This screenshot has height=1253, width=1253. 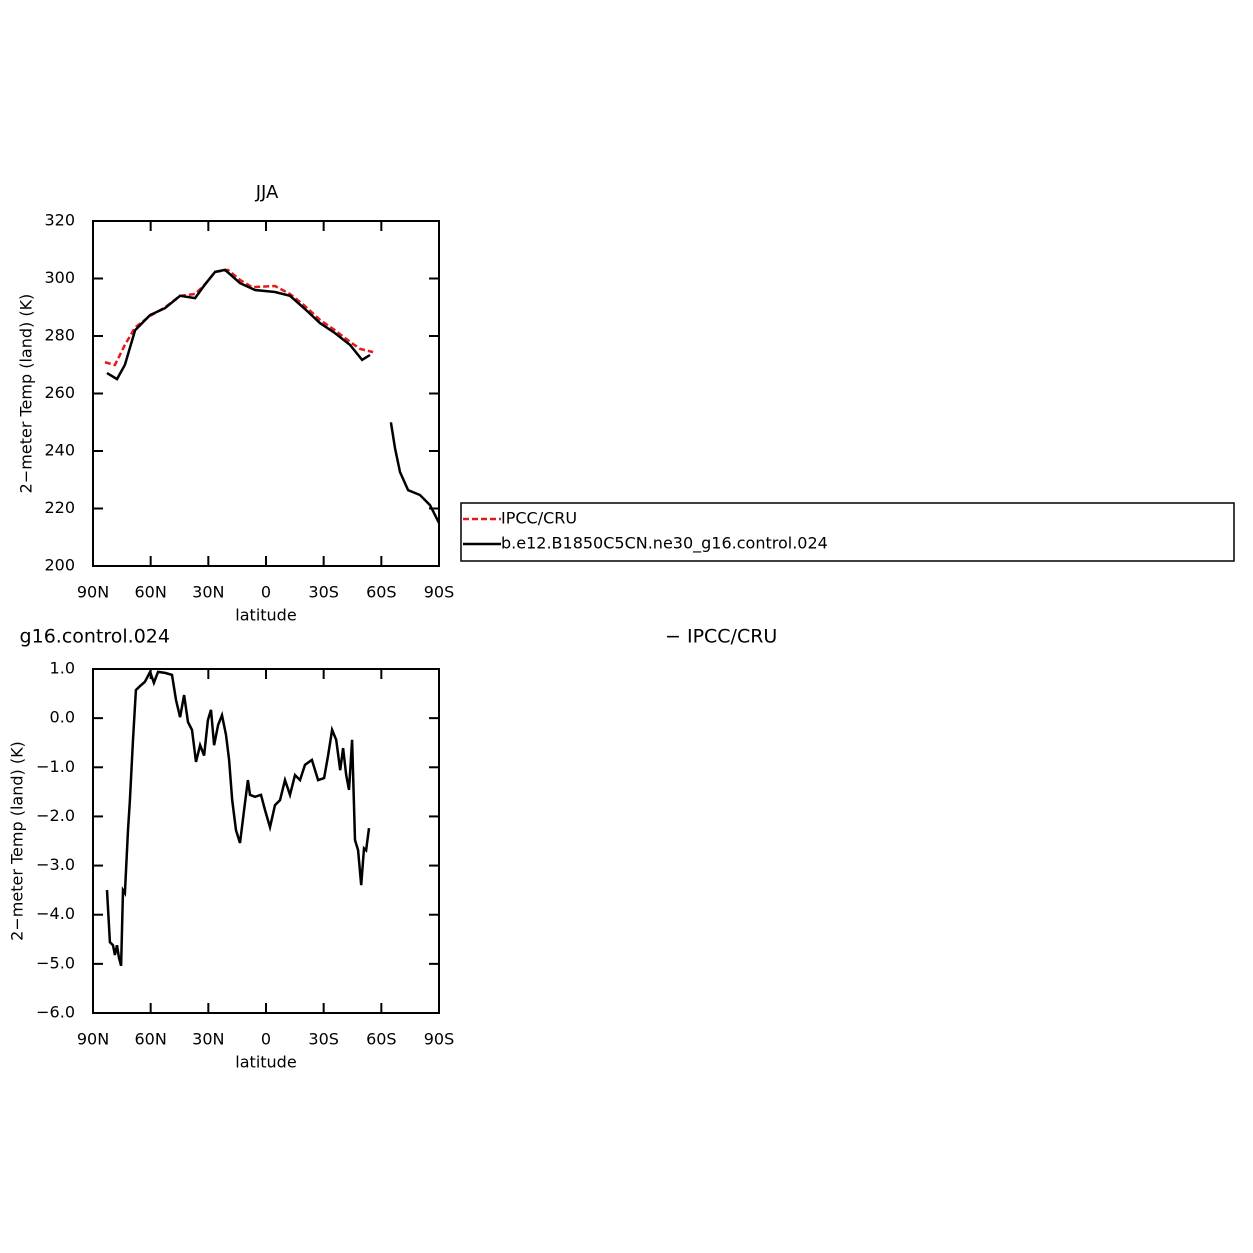 What do you see at coordinates (847, 532) in the screenshot?
I see `legend-box` at bounding box center [847, 532].